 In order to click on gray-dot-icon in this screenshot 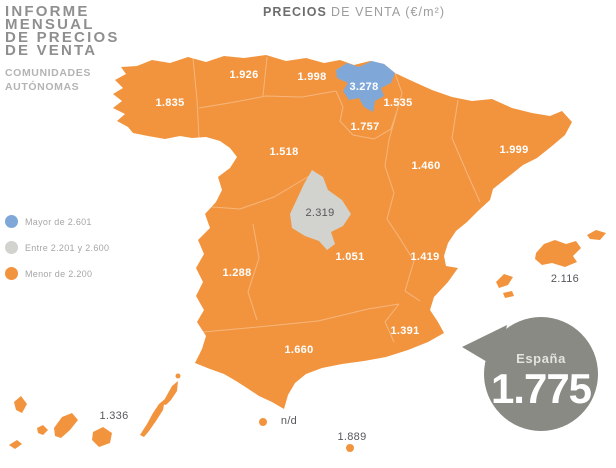, I will do `click(11, 247)`.